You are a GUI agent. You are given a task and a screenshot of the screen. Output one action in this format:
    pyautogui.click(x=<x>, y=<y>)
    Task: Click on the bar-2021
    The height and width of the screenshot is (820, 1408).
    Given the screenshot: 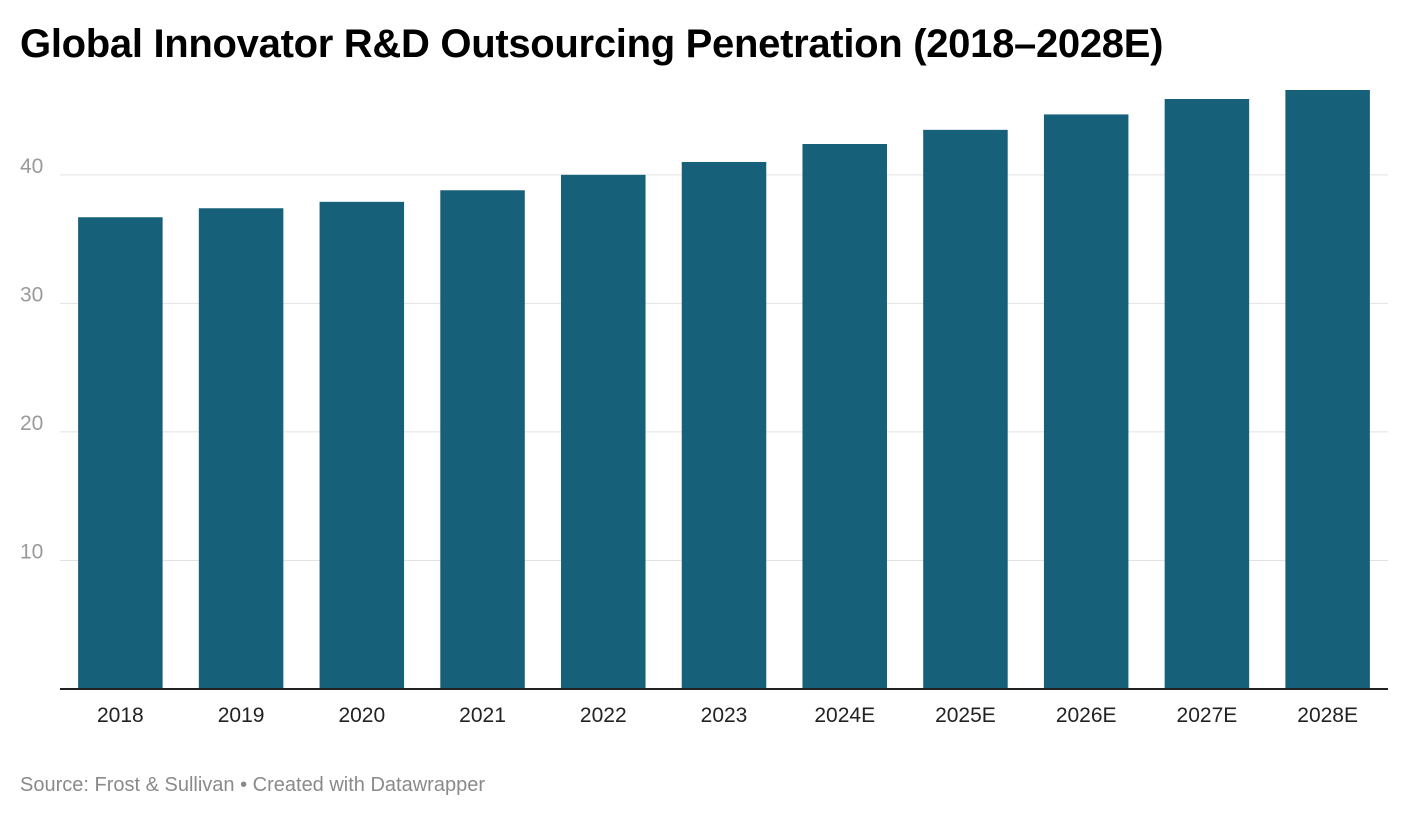 What is the action you would take?
    pyautogui.click(x=482, y=440)
    